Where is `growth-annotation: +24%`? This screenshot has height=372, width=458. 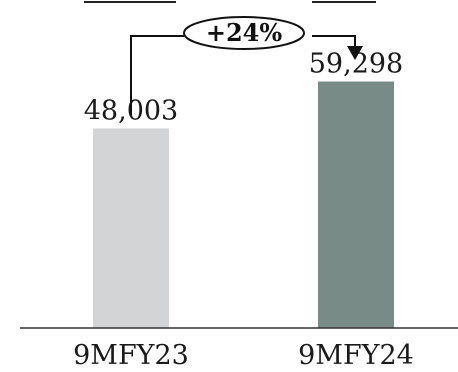
growth-annotation: +24% is located at coordinates (244, 32).